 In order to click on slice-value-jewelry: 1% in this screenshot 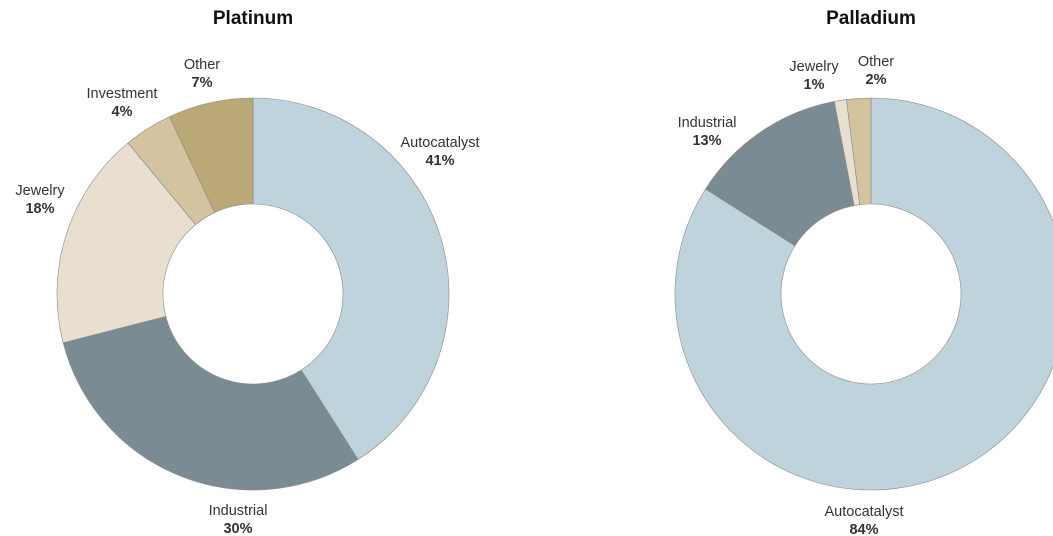, I will do `click(814, 85)`.